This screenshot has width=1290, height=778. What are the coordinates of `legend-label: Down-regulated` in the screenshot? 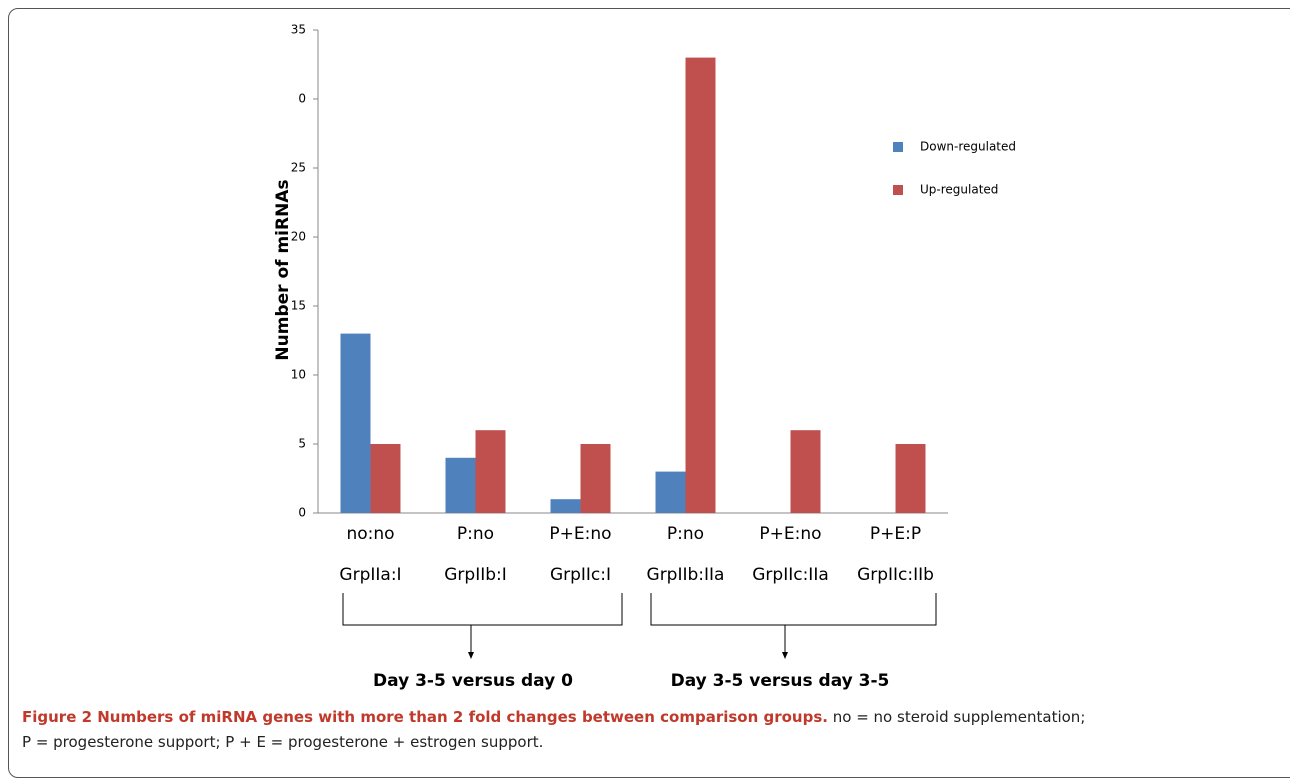 It's located at (968, 147).